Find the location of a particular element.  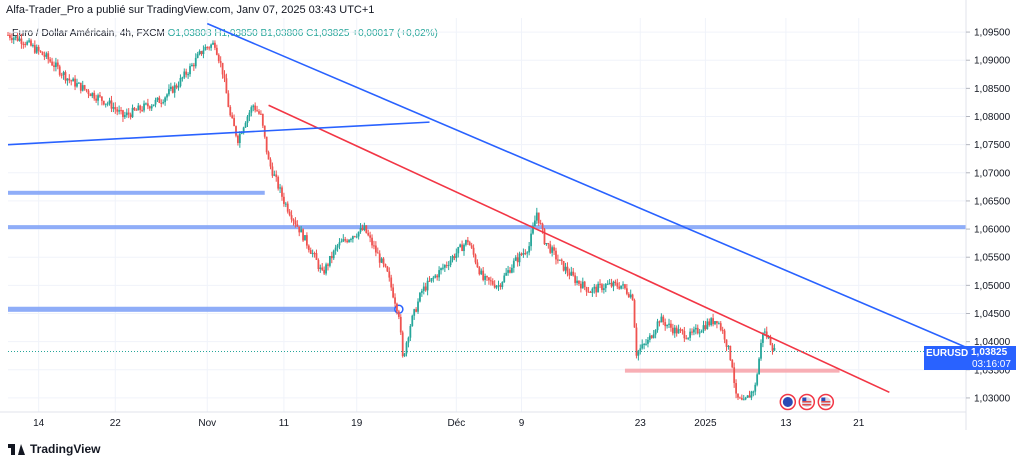

time-axis: 14 22 Nov 11 19 Déc 9 23 2025 13 21 is located at coordinates (483, 420).